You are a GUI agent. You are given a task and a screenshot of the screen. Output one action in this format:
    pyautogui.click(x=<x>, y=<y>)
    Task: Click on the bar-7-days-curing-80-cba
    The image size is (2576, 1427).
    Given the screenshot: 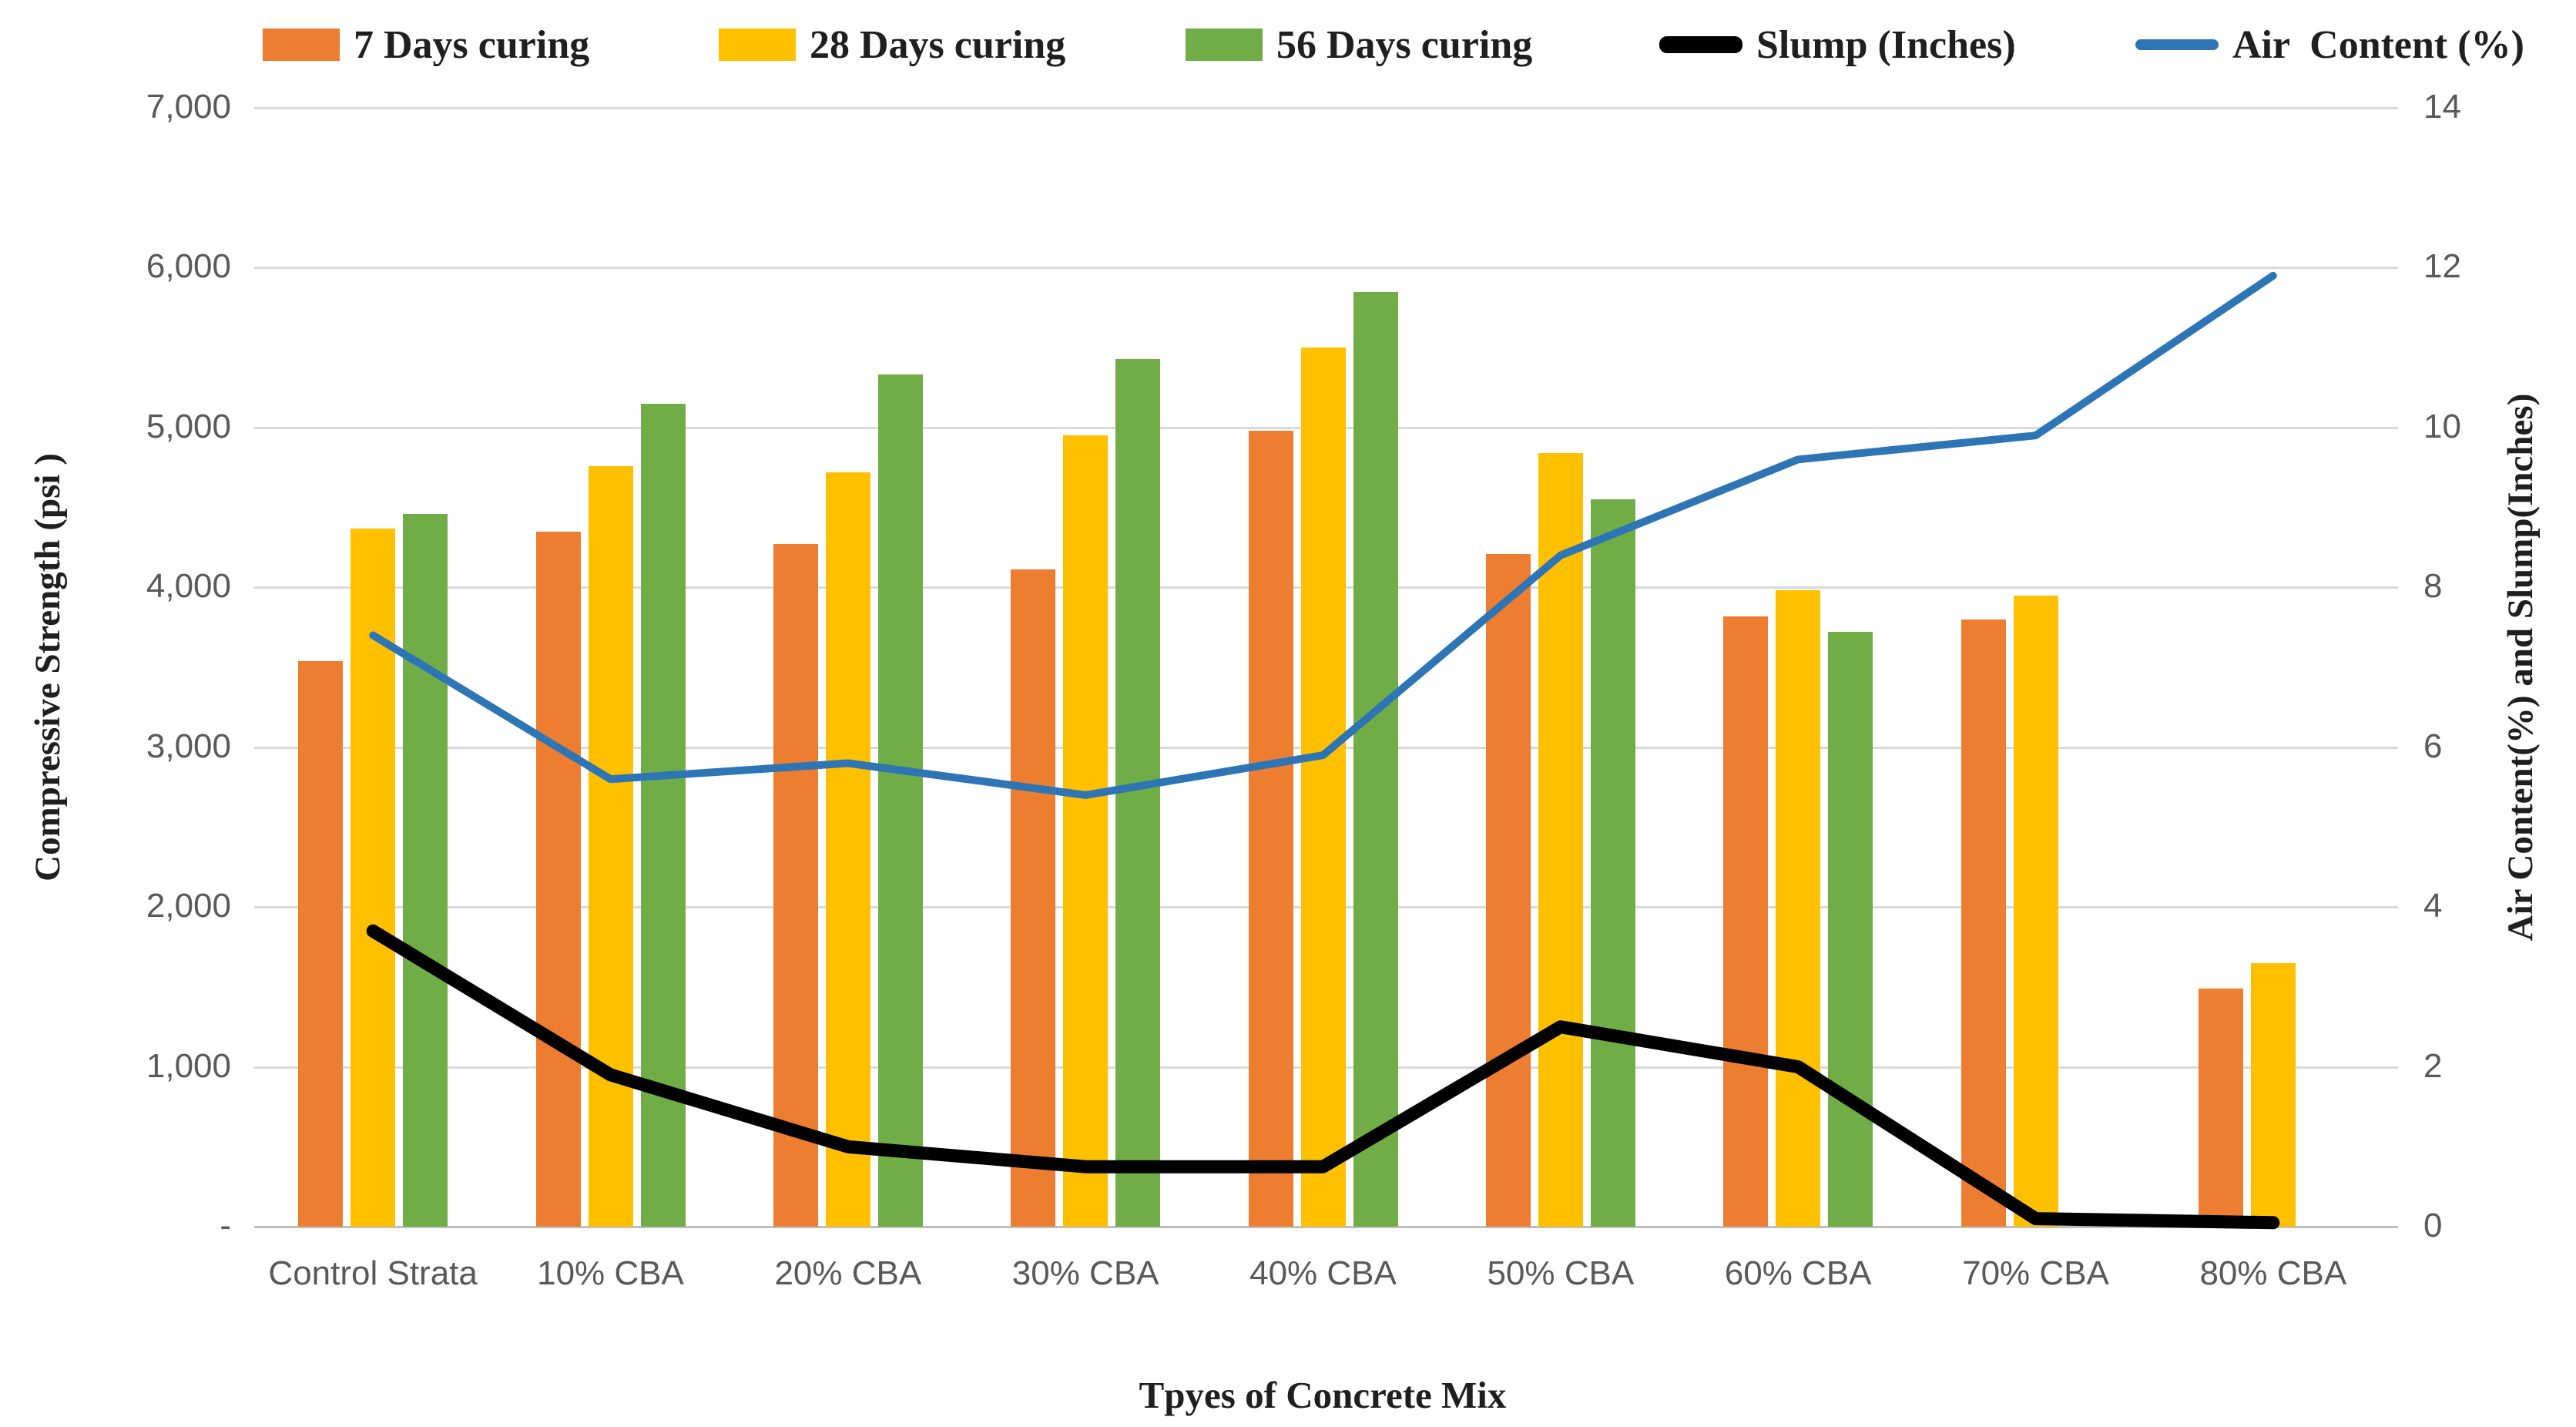 What is the action you would take?
    pyautogui.click(x=2220, y=1107)
    